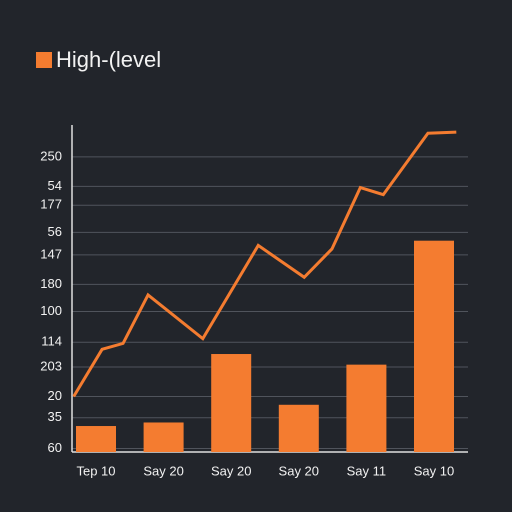 The height and width of the screenshot is (512, 512). What do you see at coordinates (55, 395) in the screenshot?
I see `y-tick-label: 20` at bounding box center [55, 395].